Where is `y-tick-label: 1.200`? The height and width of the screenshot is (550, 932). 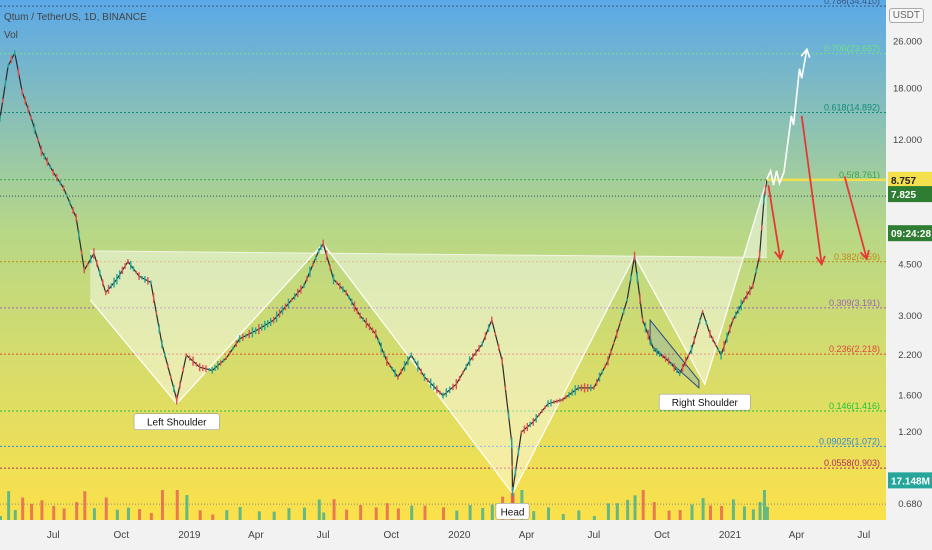 y-tick-label: 1.200 is located at coordinates (910, 432).